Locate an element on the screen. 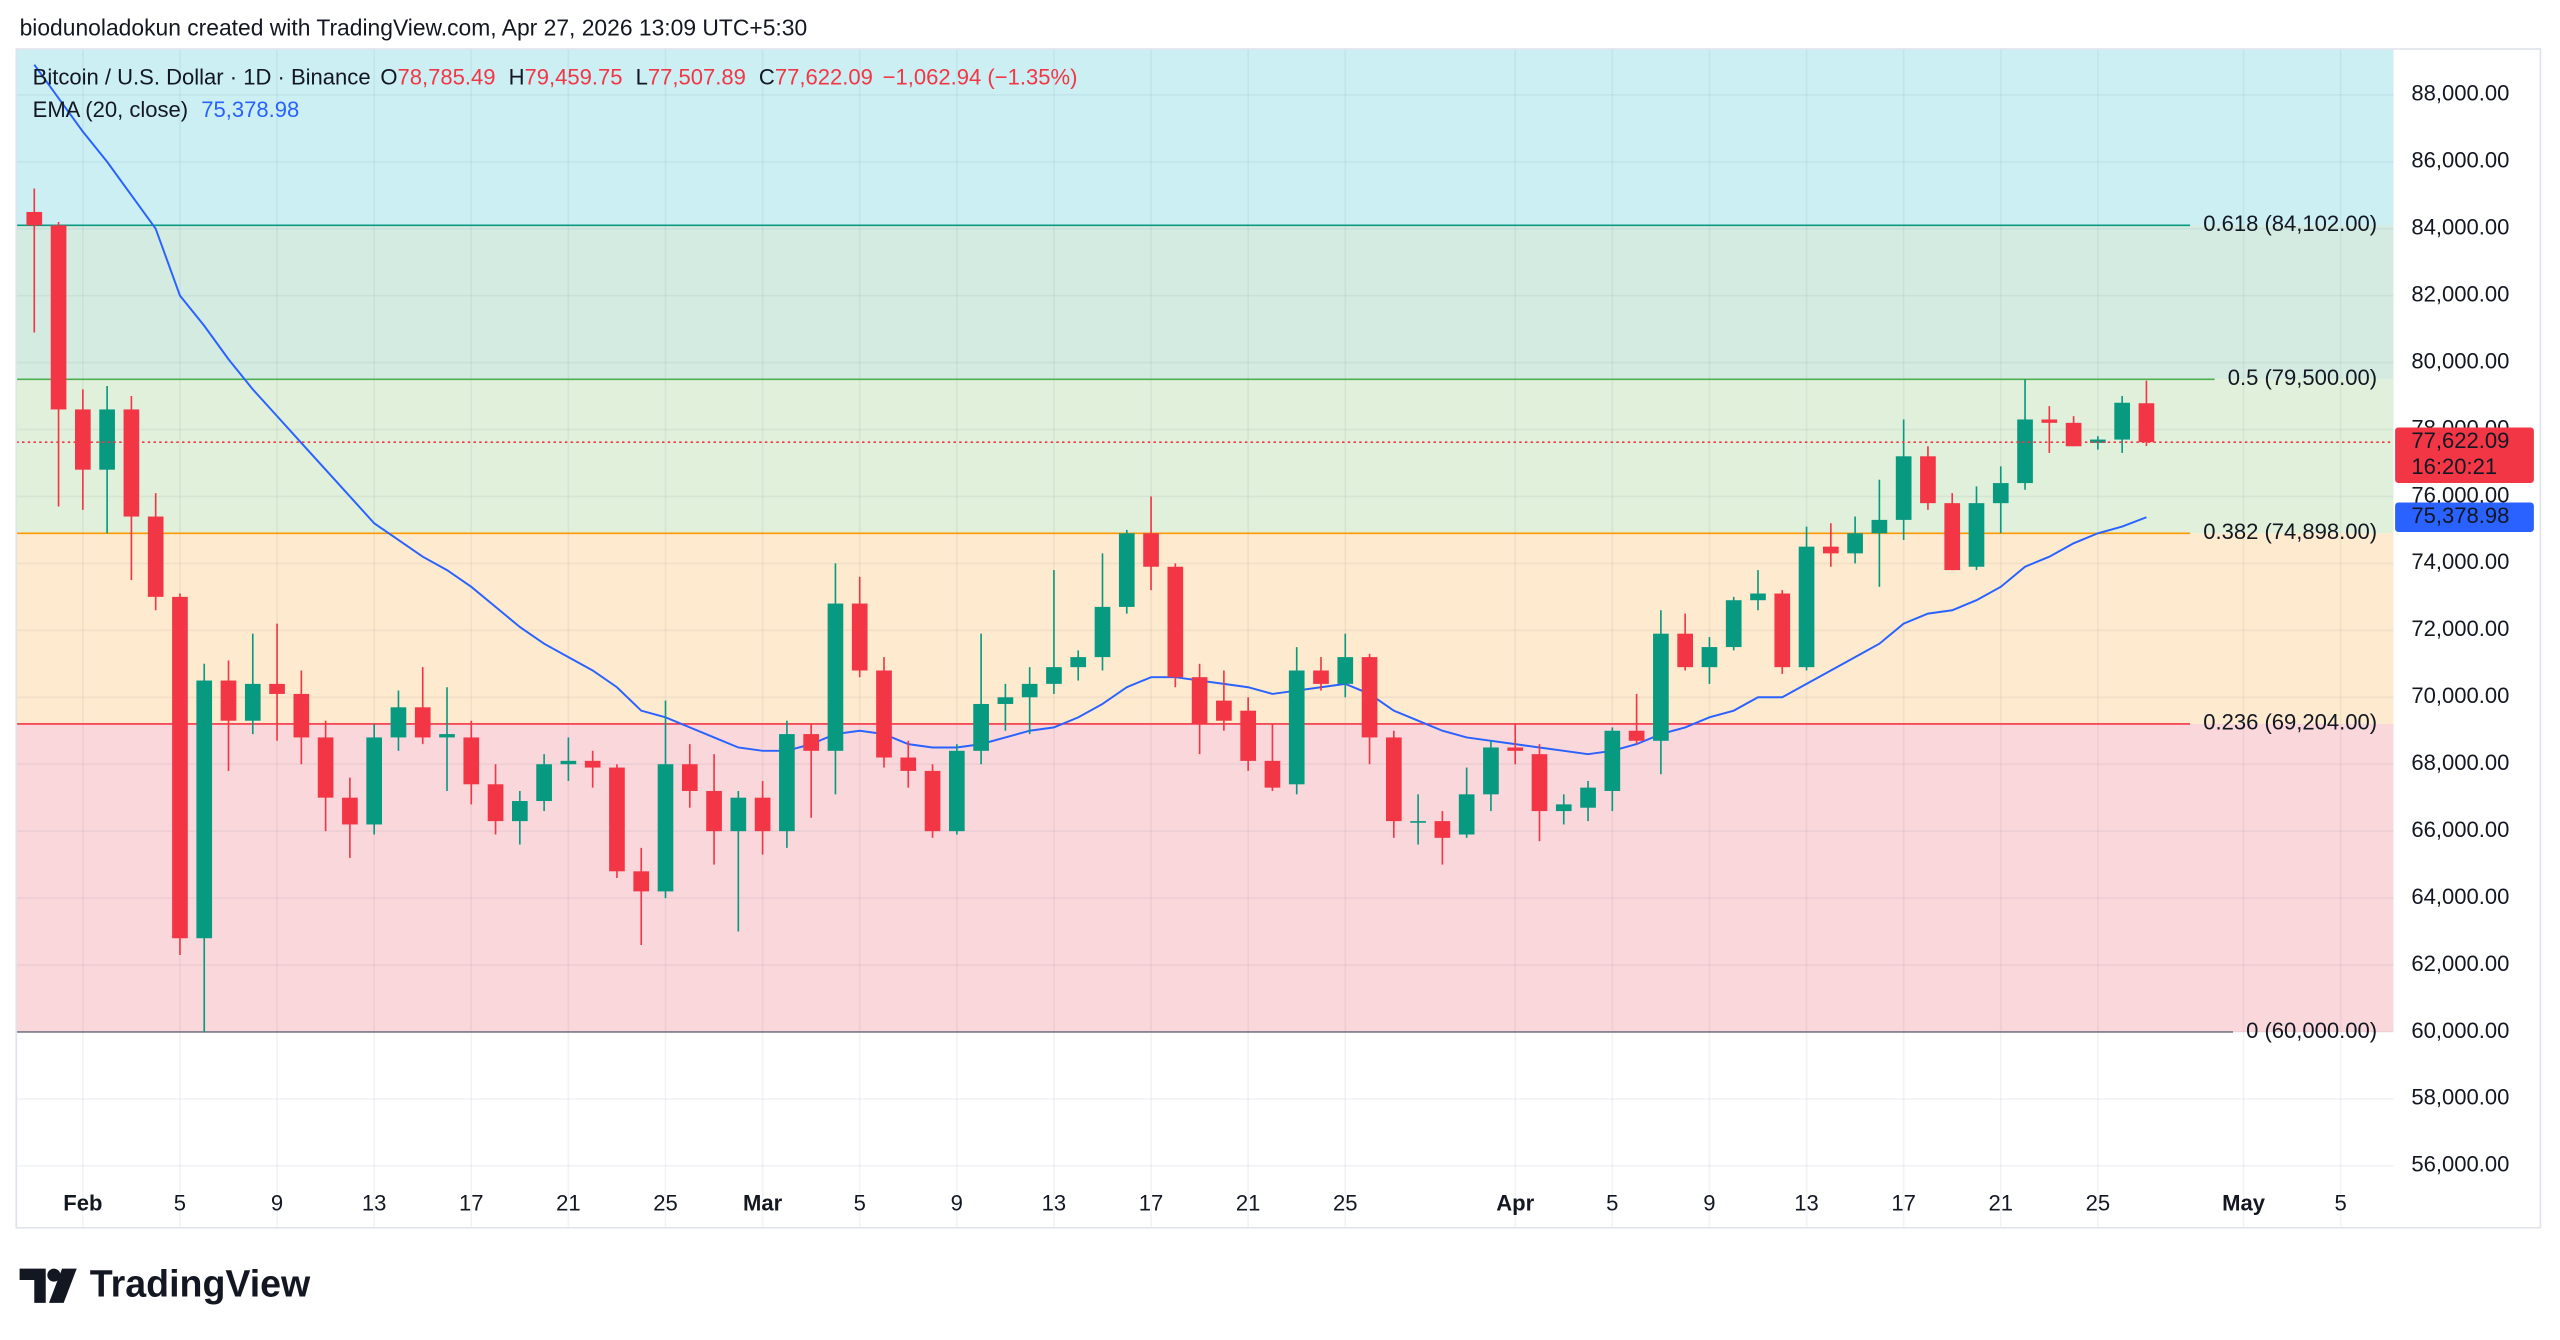  legend-key: C is located at coordinates (767, 76).